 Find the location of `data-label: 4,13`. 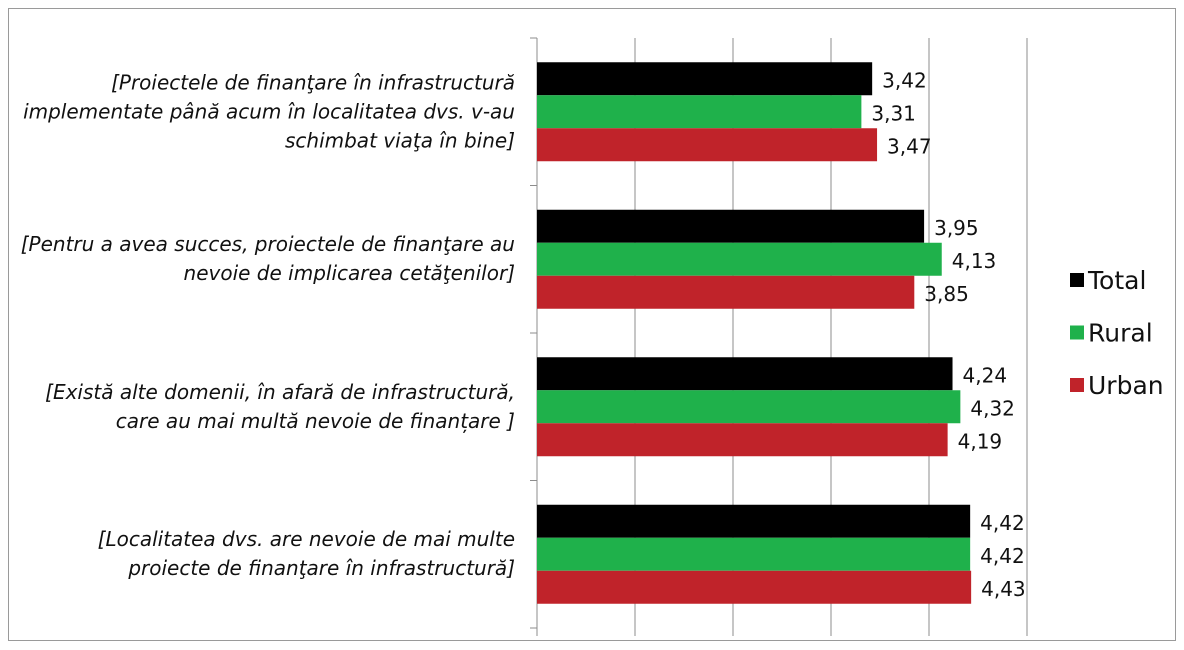

data-label: 4,13 is located at coordinates (974, 261).